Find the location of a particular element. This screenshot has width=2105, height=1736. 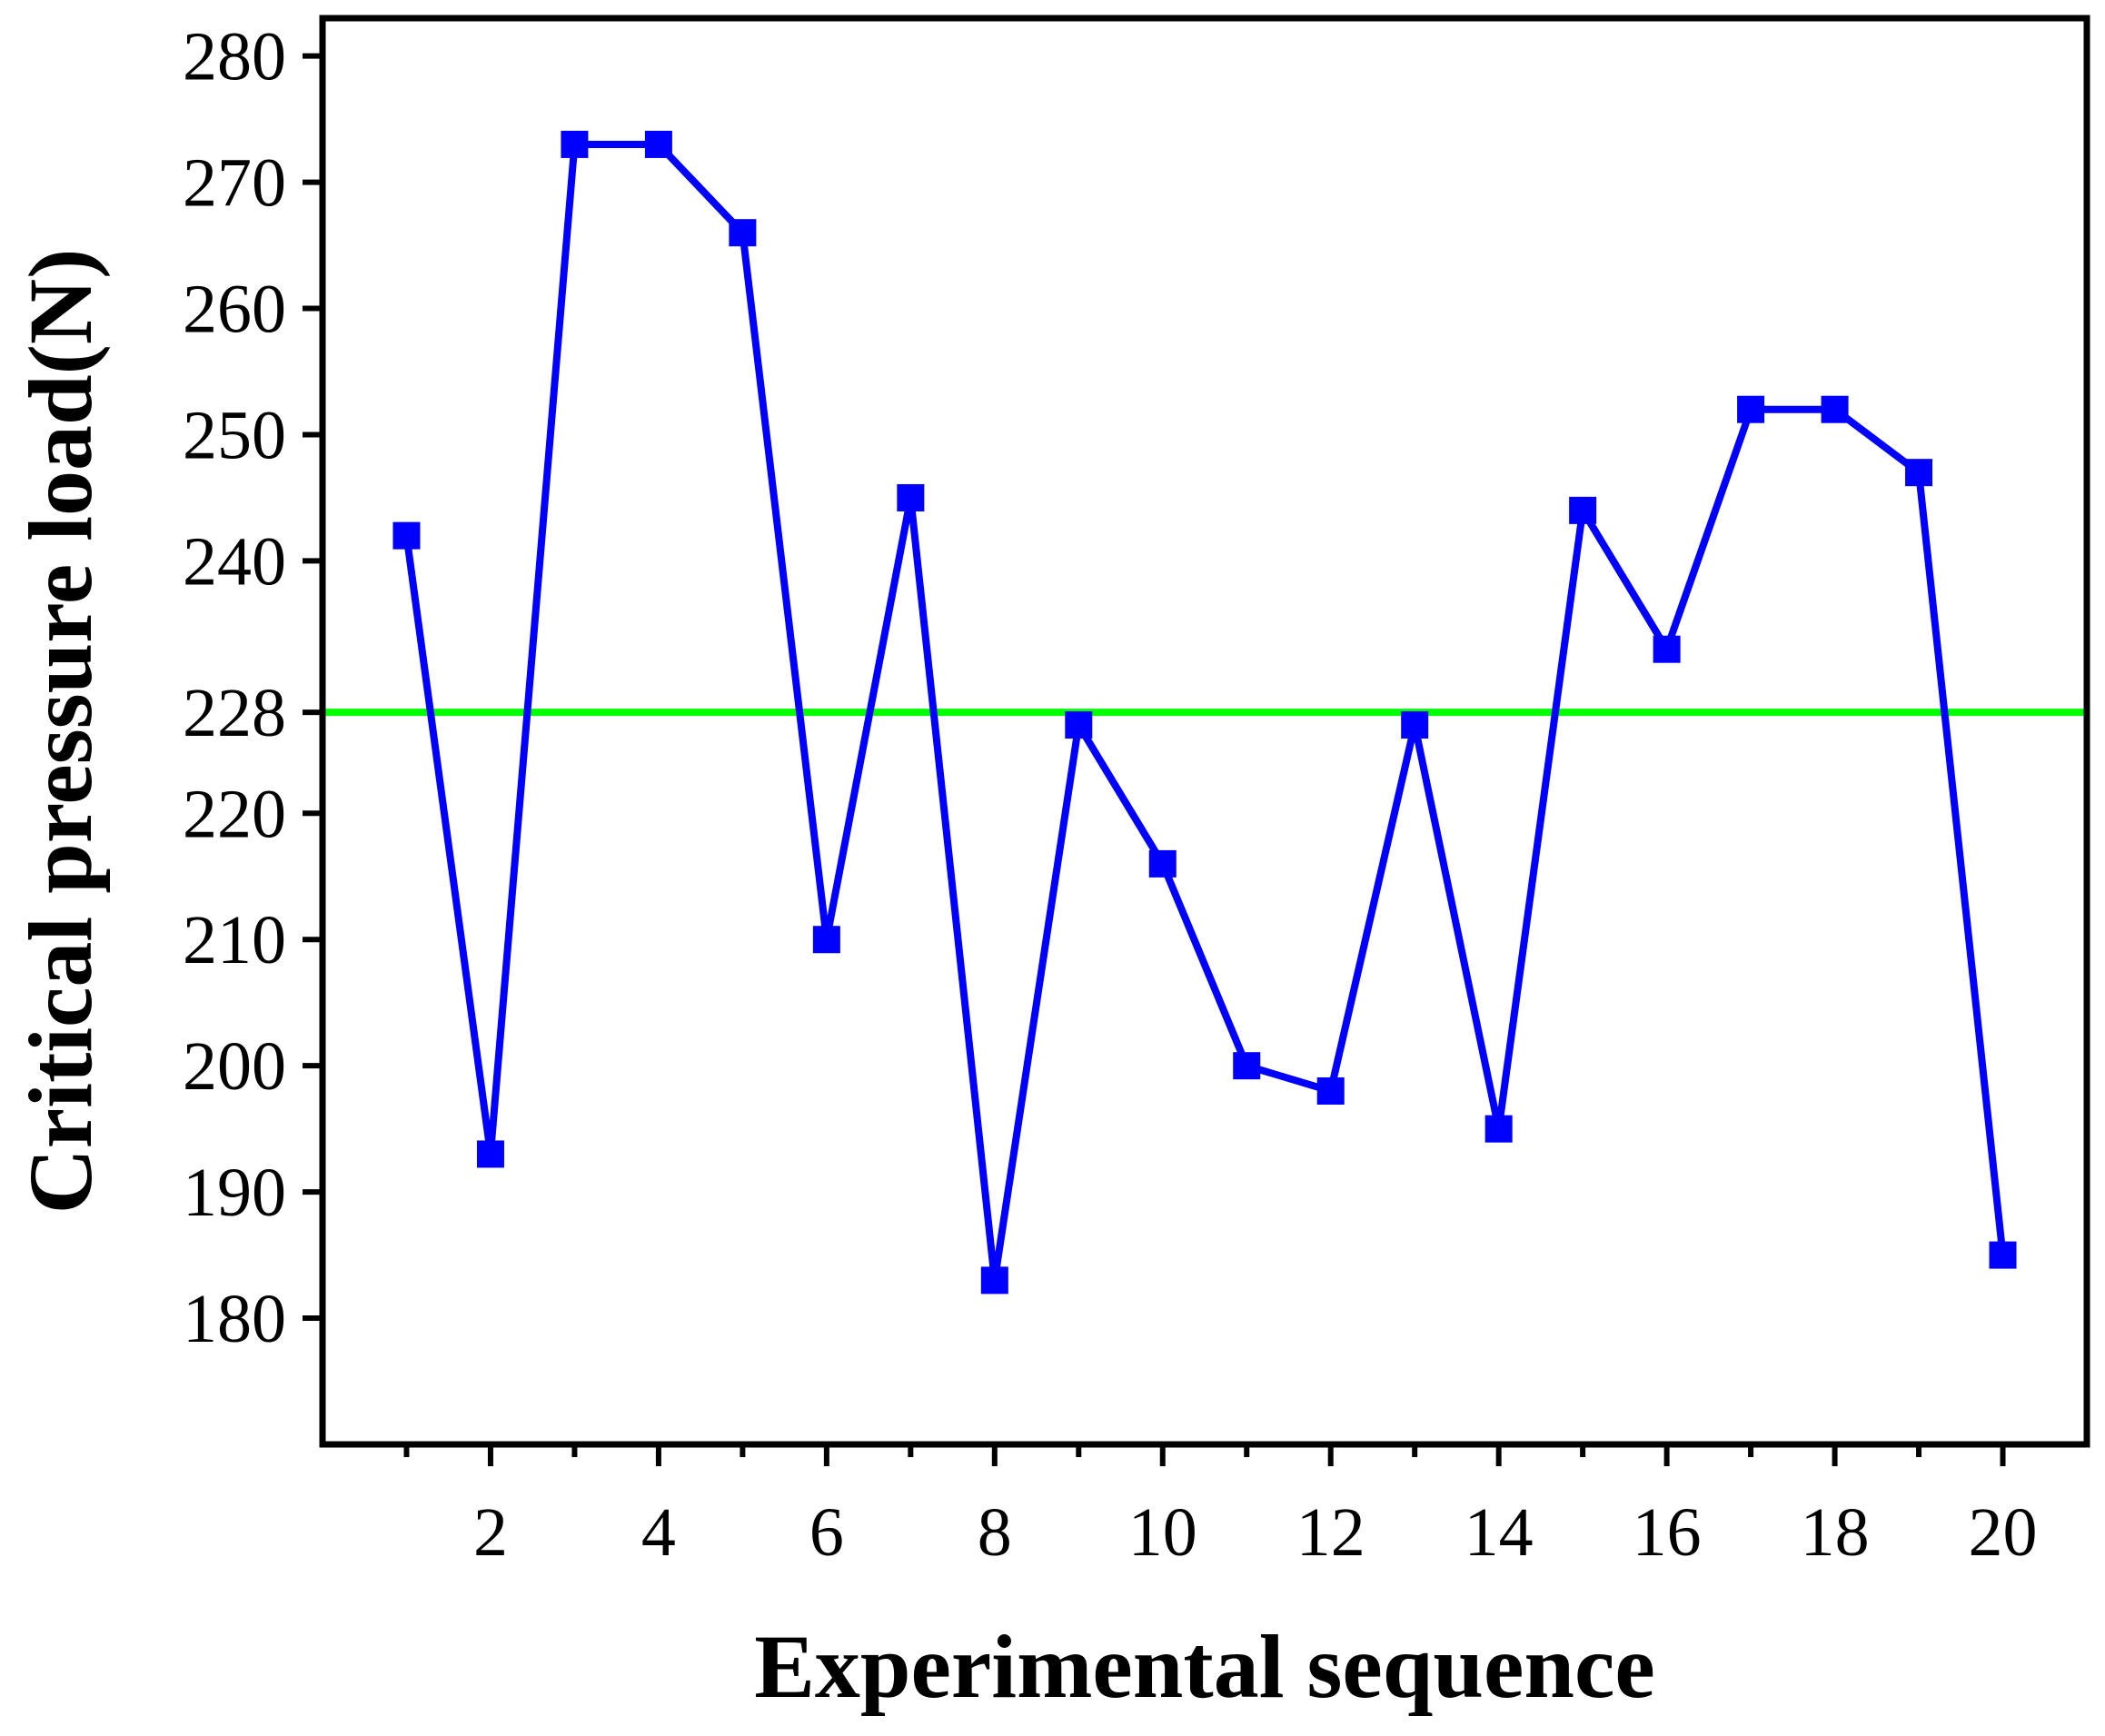

x-tick-label: 20 is located at coordinates (2003, 1532).